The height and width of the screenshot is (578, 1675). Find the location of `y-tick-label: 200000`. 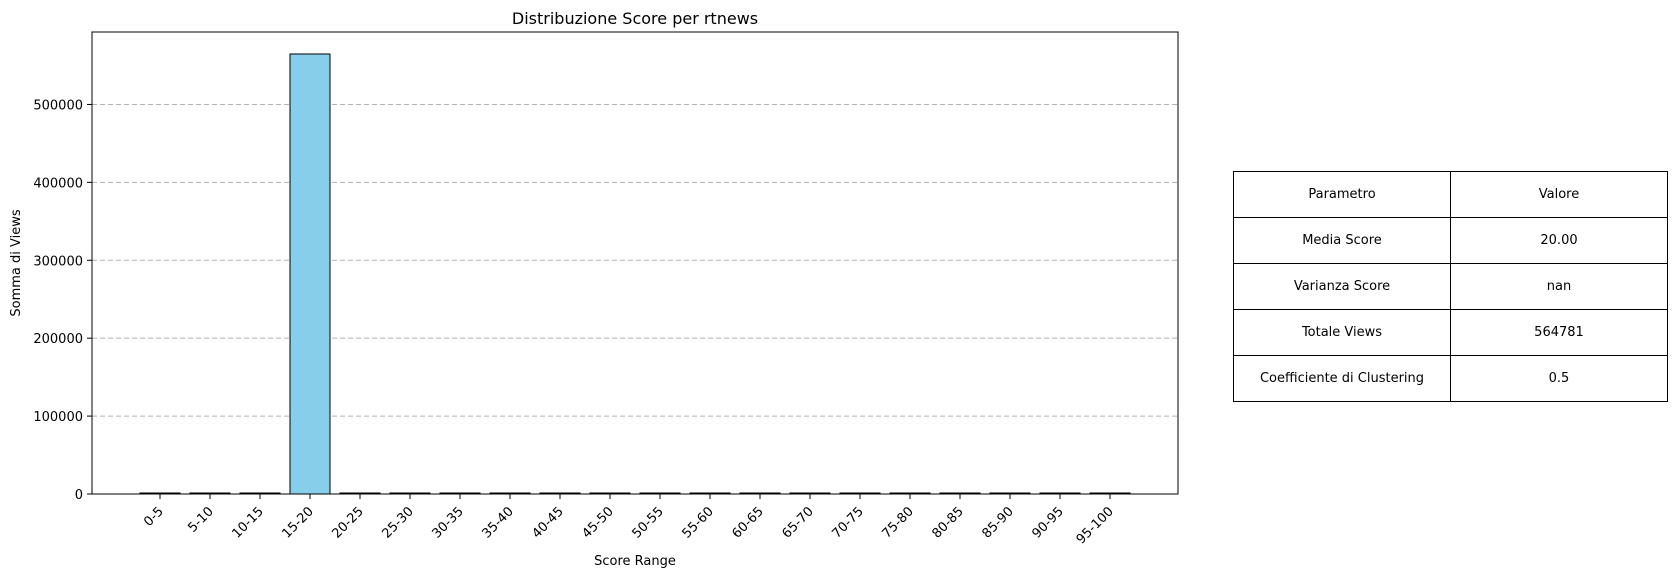

y-tick-label: 200000 is located at coordinates (58, 339).